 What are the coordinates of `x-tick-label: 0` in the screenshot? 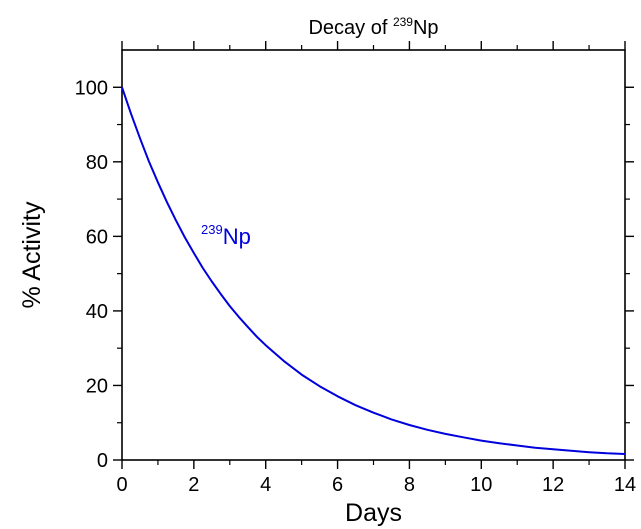 It's located at (121, 485).